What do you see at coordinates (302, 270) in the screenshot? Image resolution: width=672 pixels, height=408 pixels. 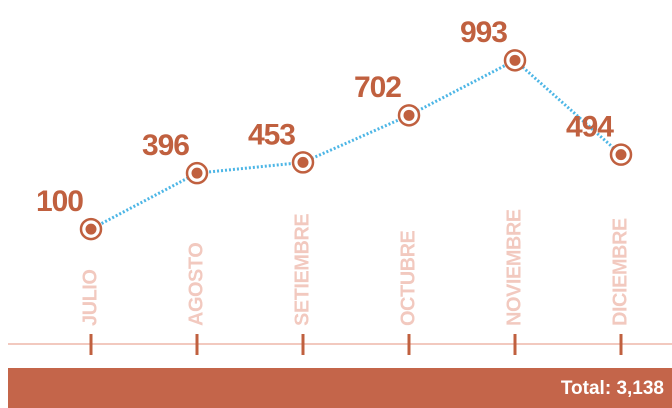 I see `x-tick-label: SETIEMBRE` at bounding box center [302, 270].